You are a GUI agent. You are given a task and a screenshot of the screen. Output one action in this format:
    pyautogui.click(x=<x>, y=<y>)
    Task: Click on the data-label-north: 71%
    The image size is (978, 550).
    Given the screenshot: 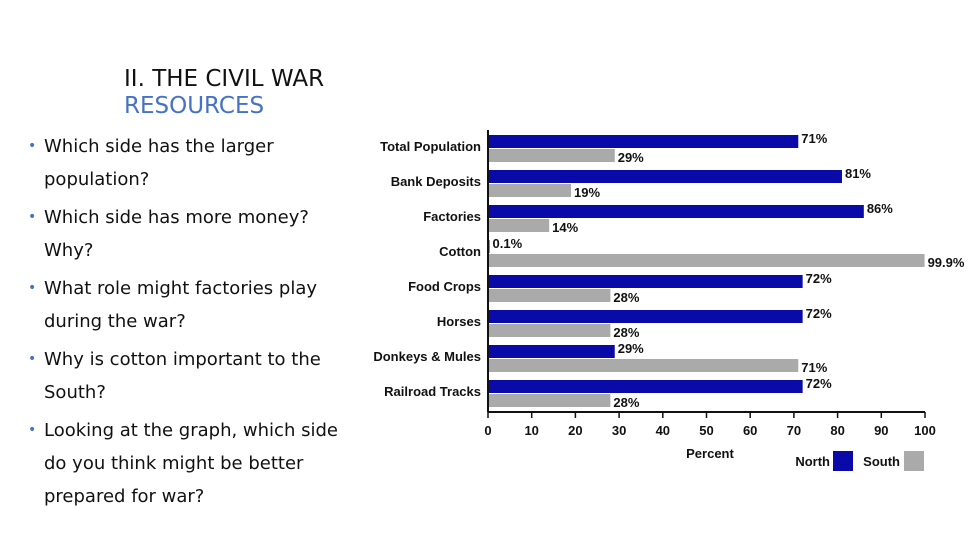 What is the action you would take?
    pyautogui.click(x=814, y=138)
    